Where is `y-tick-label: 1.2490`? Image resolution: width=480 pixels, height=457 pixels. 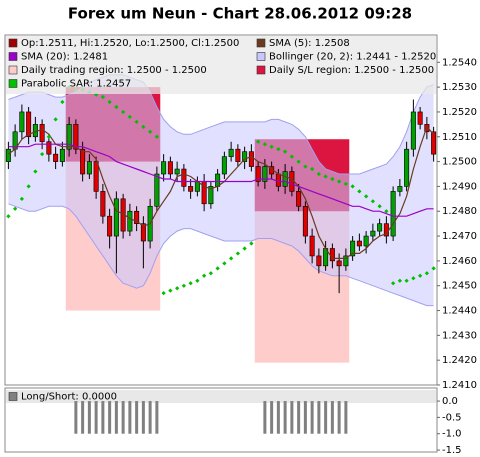
y-tick-label: 1.2490 is located at coordinates (459, 186).